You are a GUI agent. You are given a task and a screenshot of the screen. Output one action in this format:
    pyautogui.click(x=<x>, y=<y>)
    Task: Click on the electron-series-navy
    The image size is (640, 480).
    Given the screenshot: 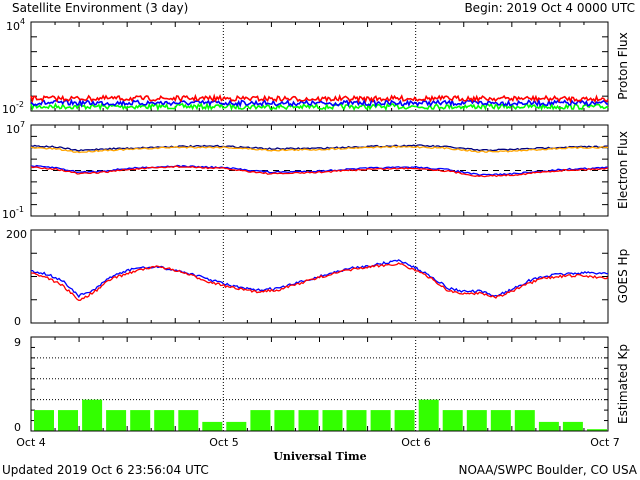 What is the action you would take?
    pyautogui.click(x=319, y=148)
    